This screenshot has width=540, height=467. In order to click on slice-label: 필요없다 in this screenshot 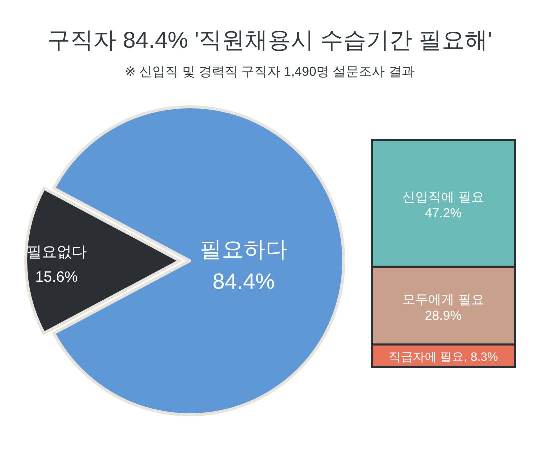, I will do `click(56, 252)`.